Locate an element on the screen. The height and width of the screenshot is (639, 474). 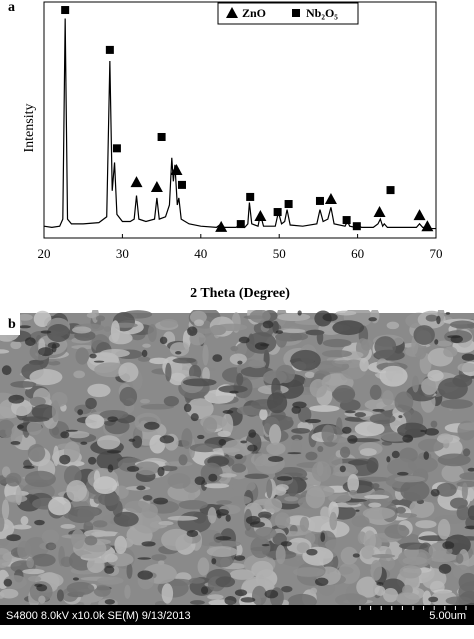
x-tick-label: 60 is located at coordinates (357, 253).